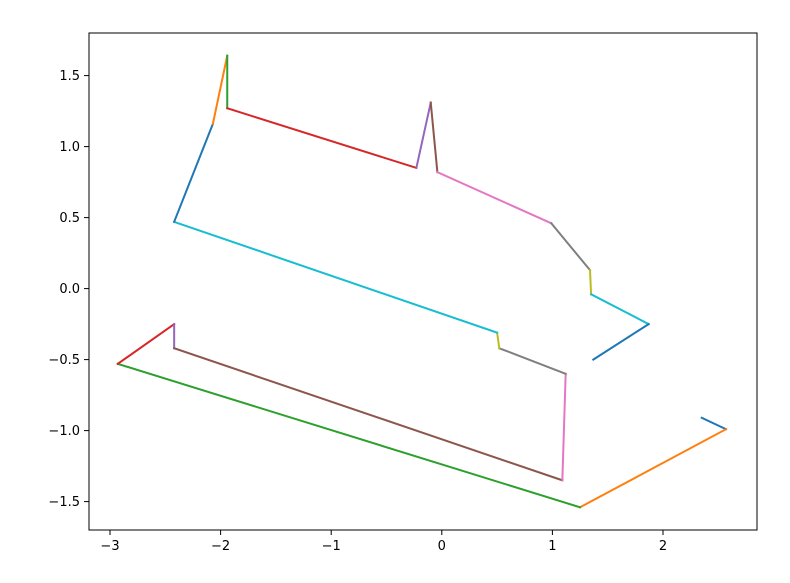 The width and height of the screenshot is (790, 583). Describe the element at coordinates (442, 546) in the screenshot. I see `x-tick-label: 0` at that location.